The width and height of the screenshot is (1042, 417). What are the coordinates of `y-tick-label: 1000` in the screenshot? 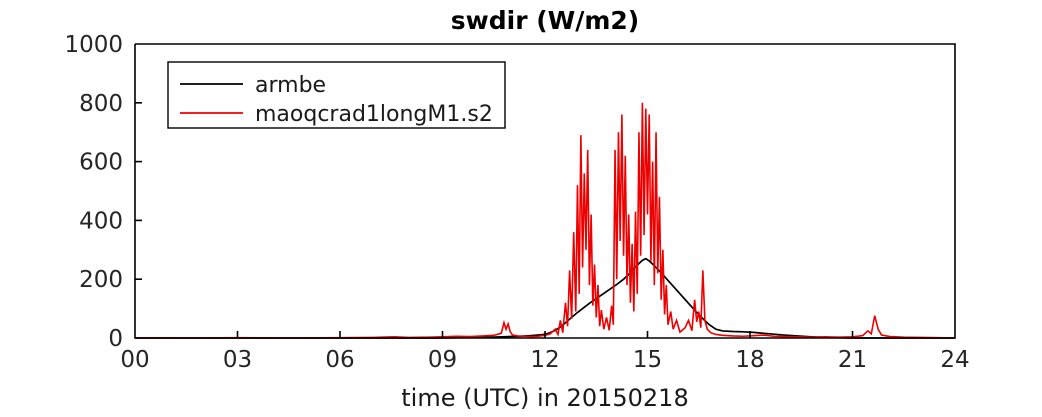 It's located at (93, 45).